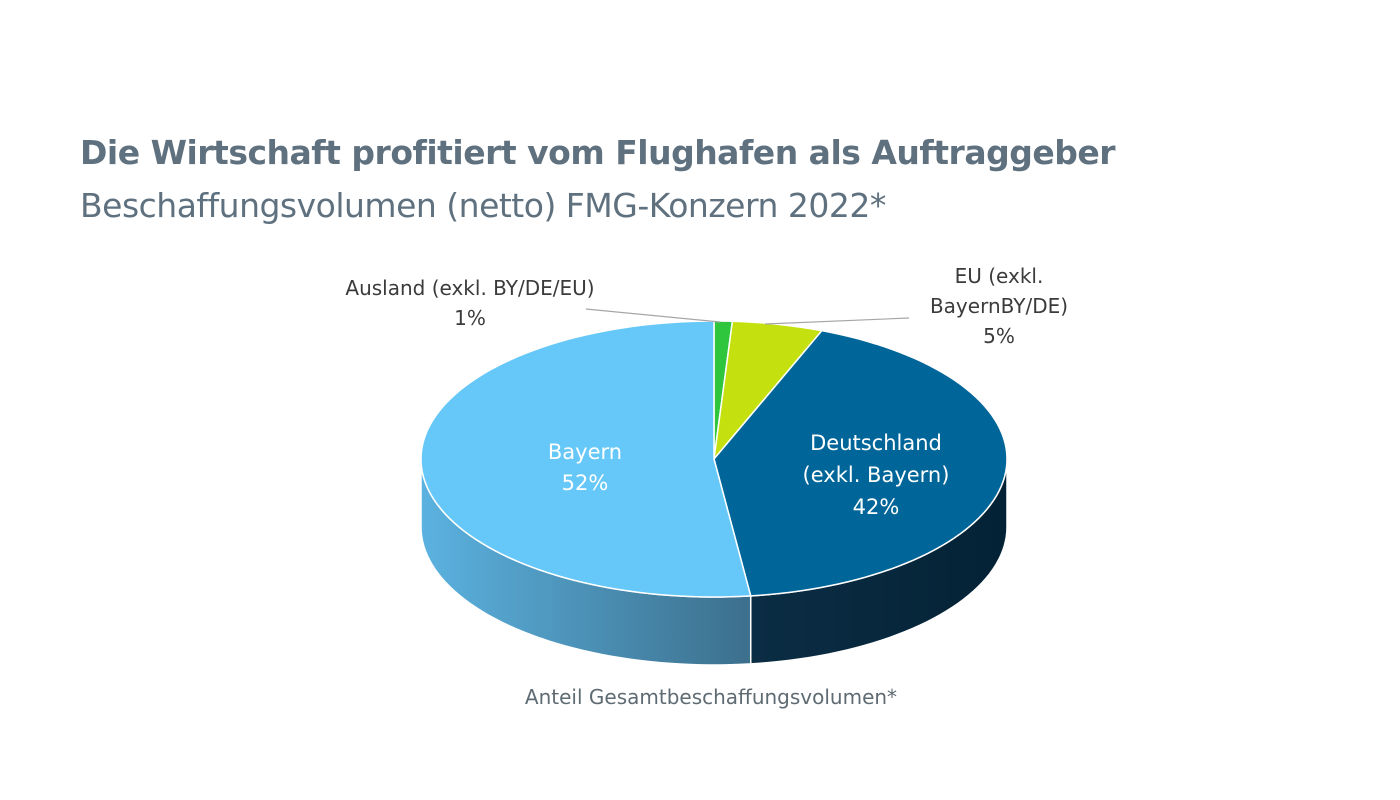  What do you see at coordinates (999, 306) in the screenshot?
I see `slice-label-1-line-1: BayernBY/DE)` at bounding box center [999, 306].